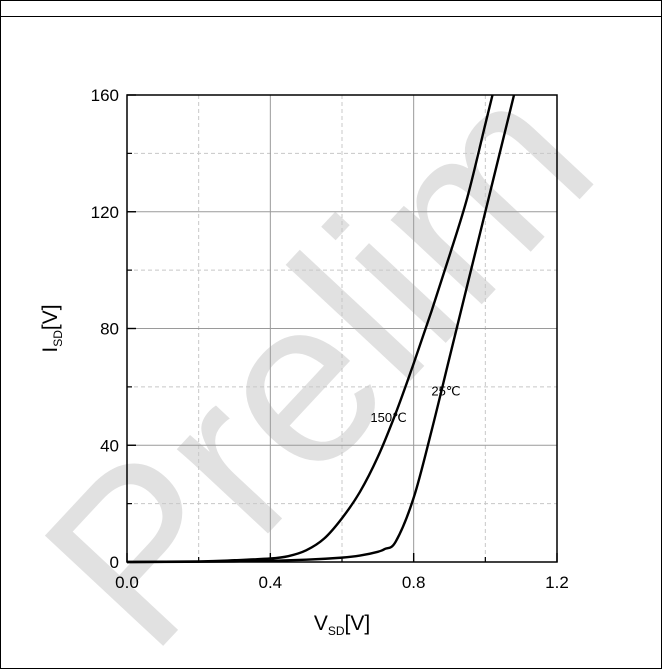 The image size is (664, 671). What do you see at coordinates (445, 391) in the screenshot?
I see `annotation-label-1: 25℃` at bounding box center [445, 391].